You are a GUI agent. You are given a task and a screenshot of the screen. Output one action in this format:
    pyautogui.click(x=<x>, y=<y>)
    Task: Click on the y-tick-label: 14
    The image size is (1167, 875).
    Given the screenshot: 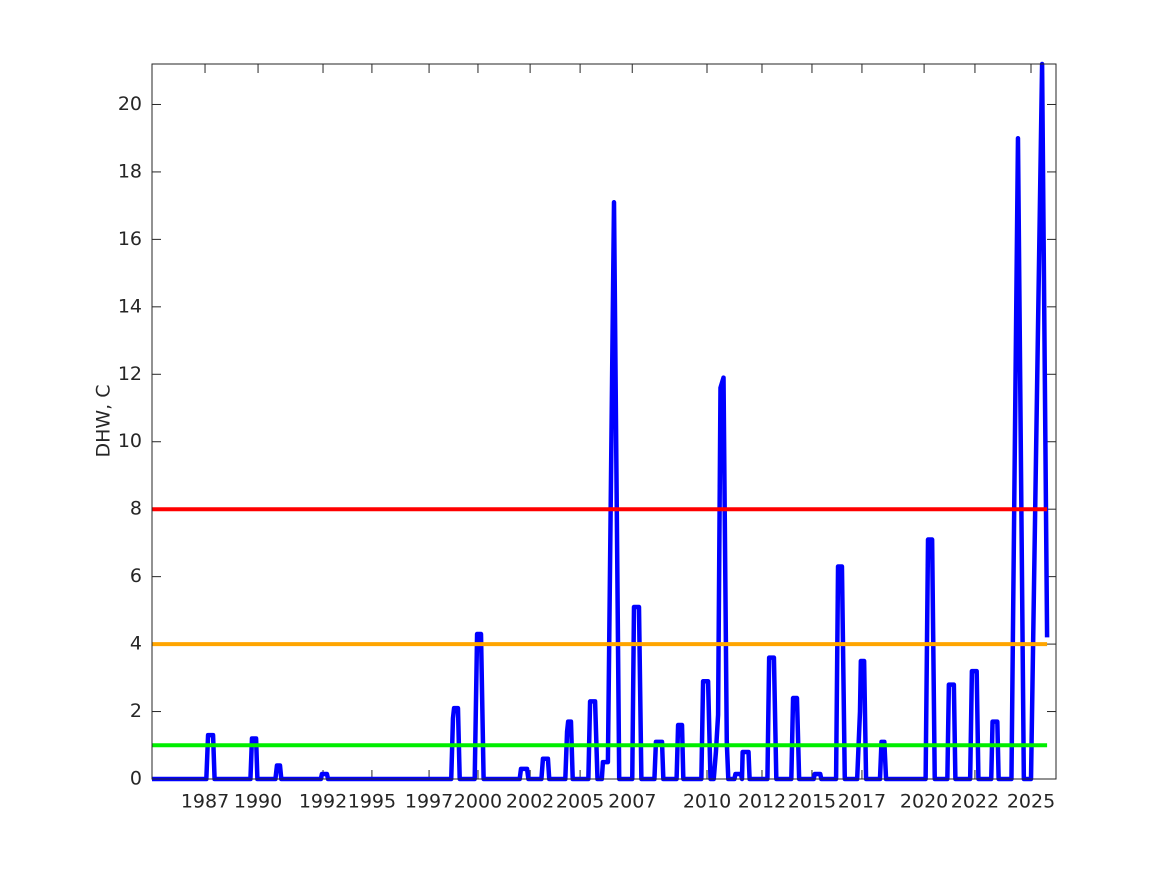 What is the action you would take?
    pyautogui.click(x=130, y=306)
    